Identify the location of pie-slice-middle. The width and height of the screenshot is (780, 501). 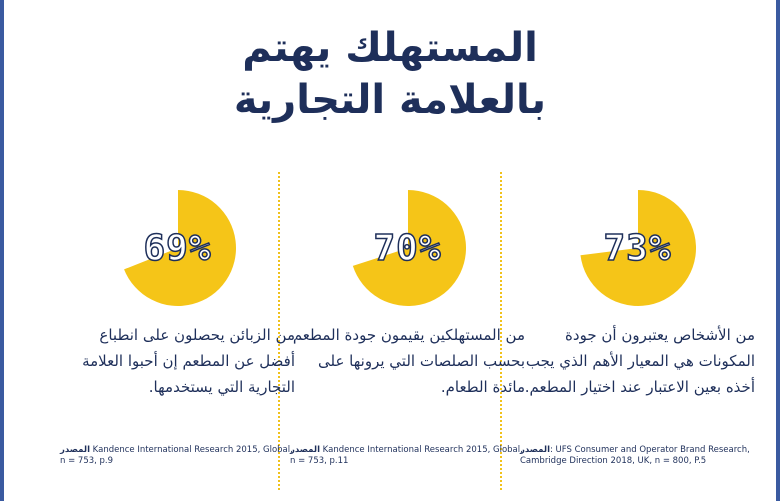
(409, 248).